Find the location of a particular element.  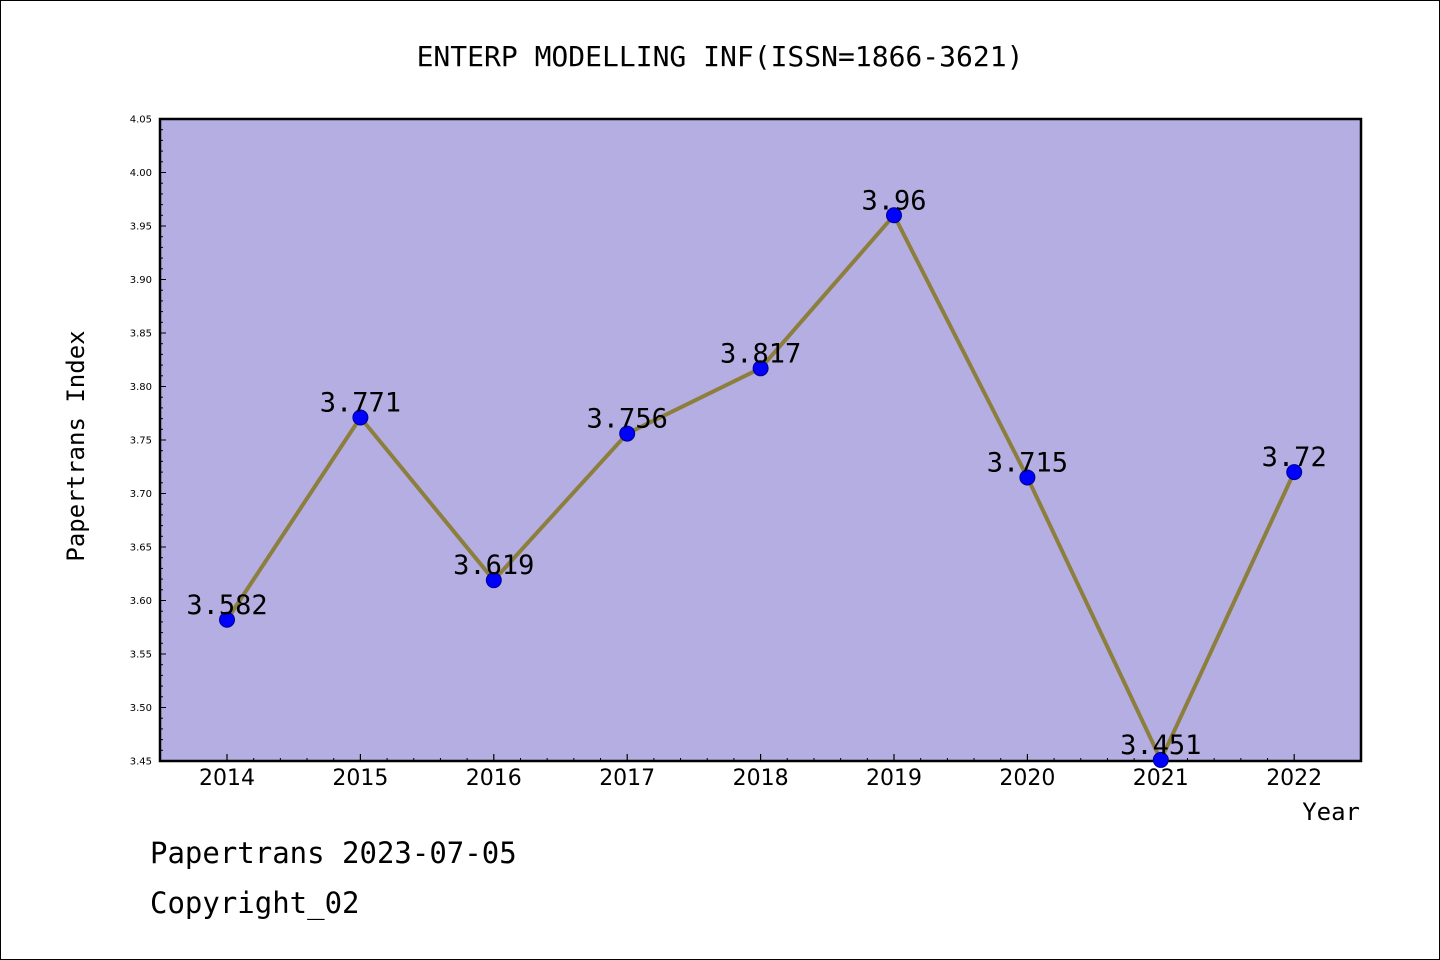

x-tick-label: 2020 is located at coordinates (1027, 778).